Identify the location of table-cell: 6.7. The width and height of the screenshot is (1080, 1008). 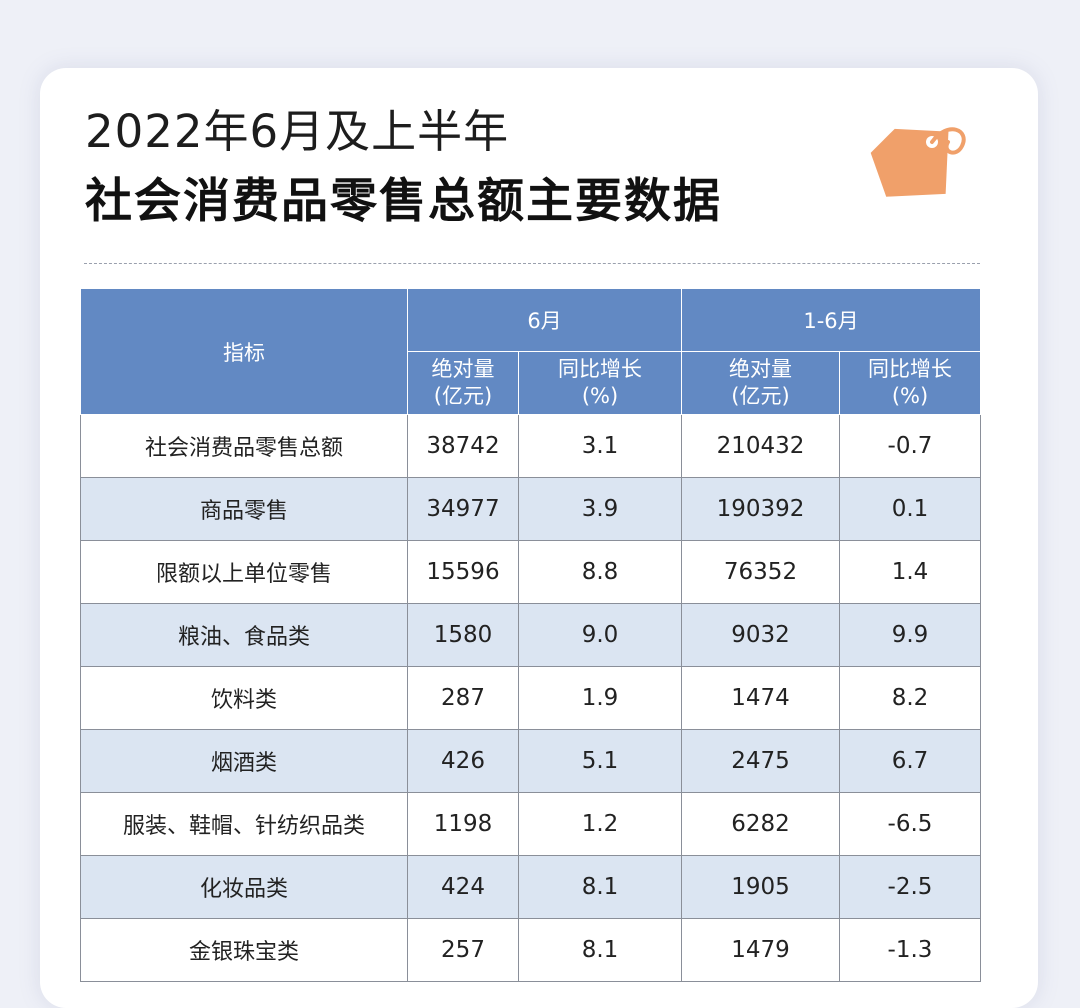
(910, 761).